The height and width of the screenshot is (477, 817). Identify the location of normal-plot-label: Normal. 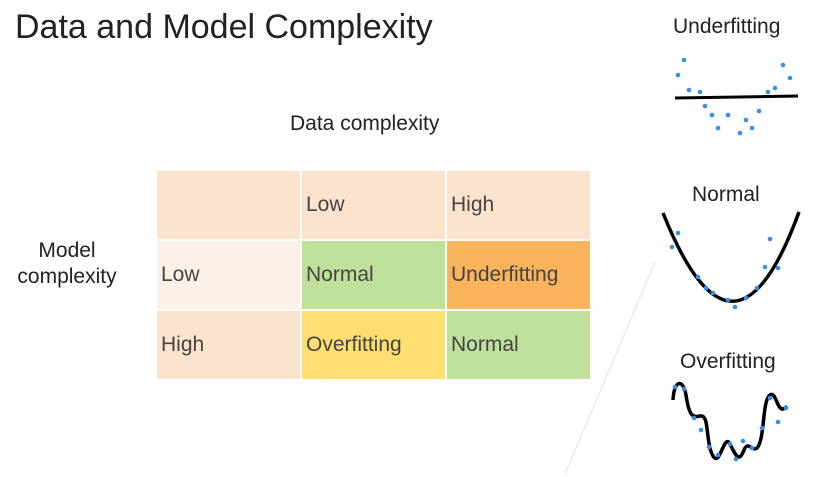
(726, 194).